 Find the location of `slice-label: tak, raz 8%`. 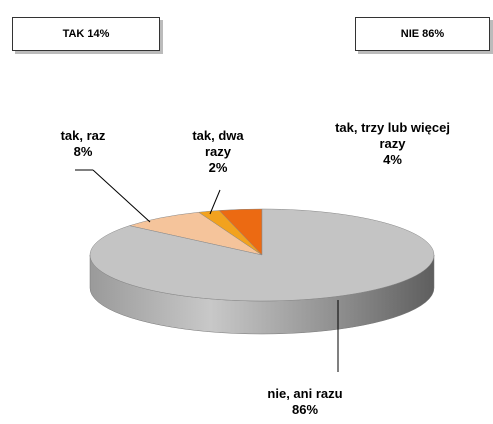

slice-label: tak, raz 8% is located at coordinates (83, 144).